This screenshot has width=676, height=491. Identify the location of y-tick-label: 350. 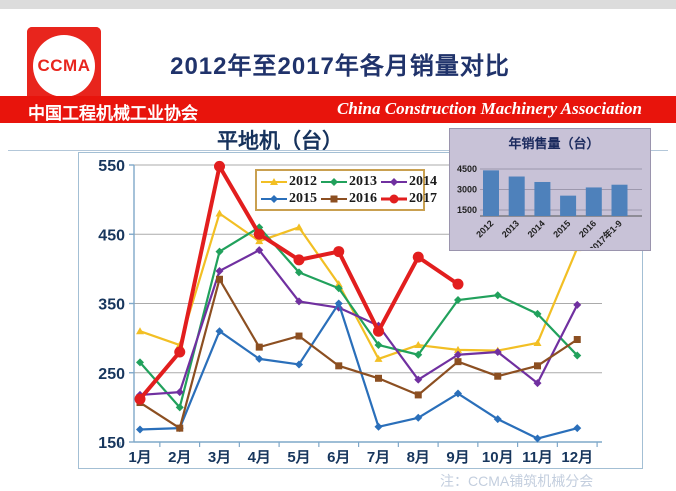
(111, 305).